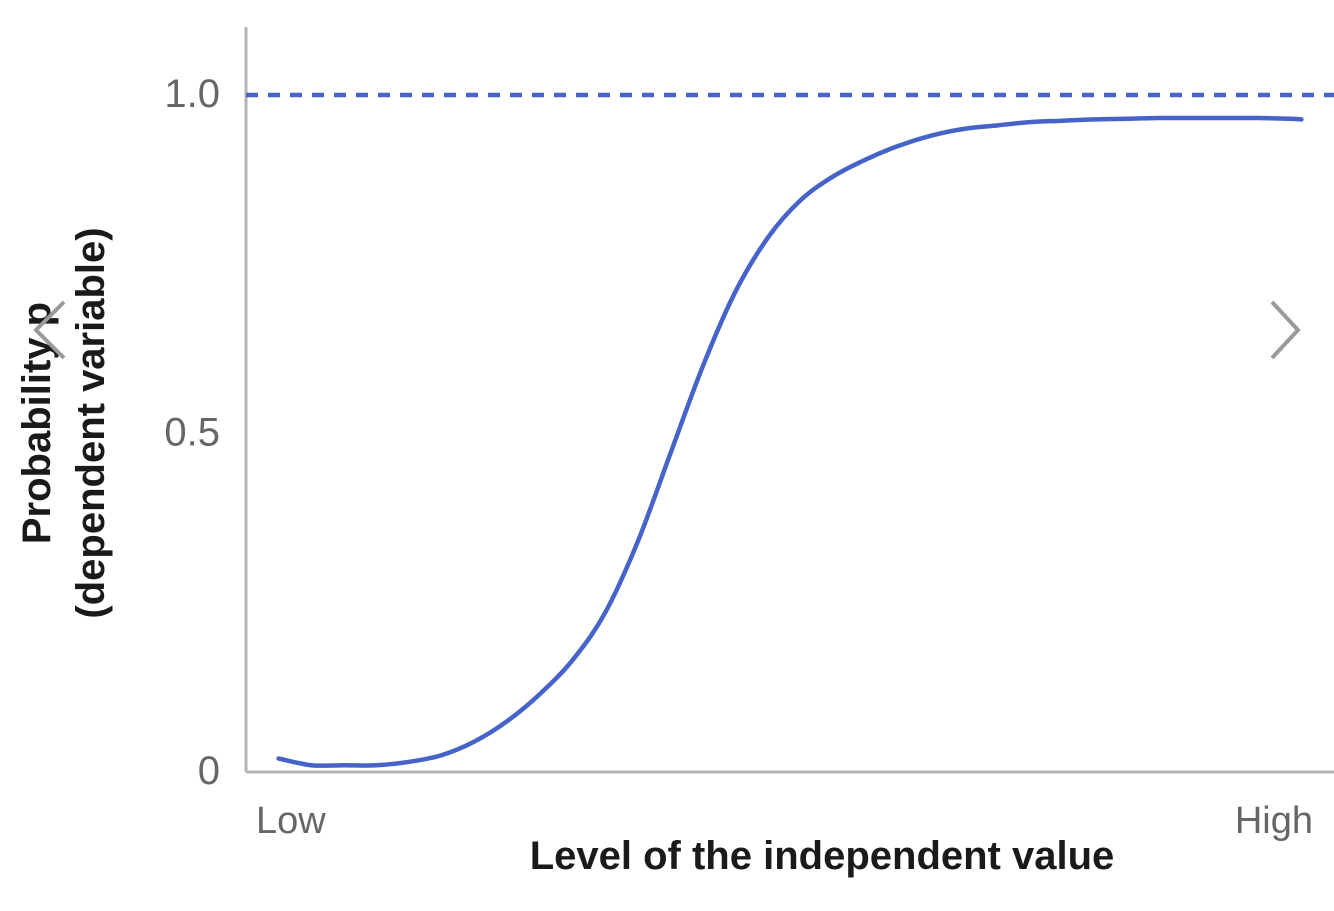  What do you see at coordinates (209, 771) in the screenshot?
I see `y-tick-label: 0` at bounding box center [209, 771].